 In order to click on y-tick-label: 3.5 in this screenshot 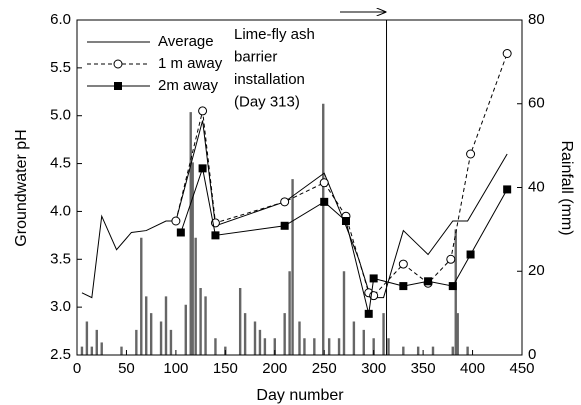, I will do `click(60, 258)`.